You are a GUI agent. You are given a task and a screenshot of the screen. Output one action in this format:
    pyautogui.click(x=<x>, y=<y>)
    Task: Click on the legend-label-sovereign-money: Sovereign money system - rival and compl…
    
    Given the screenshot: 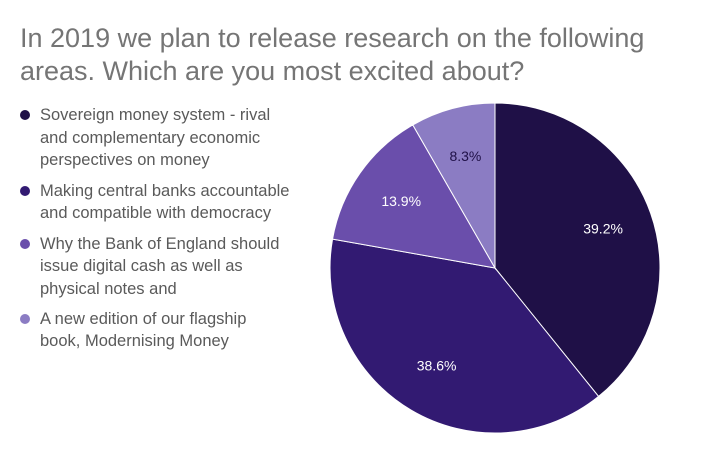 What is the action you would take?
    pyautogui.click(x=155, y=137)
    